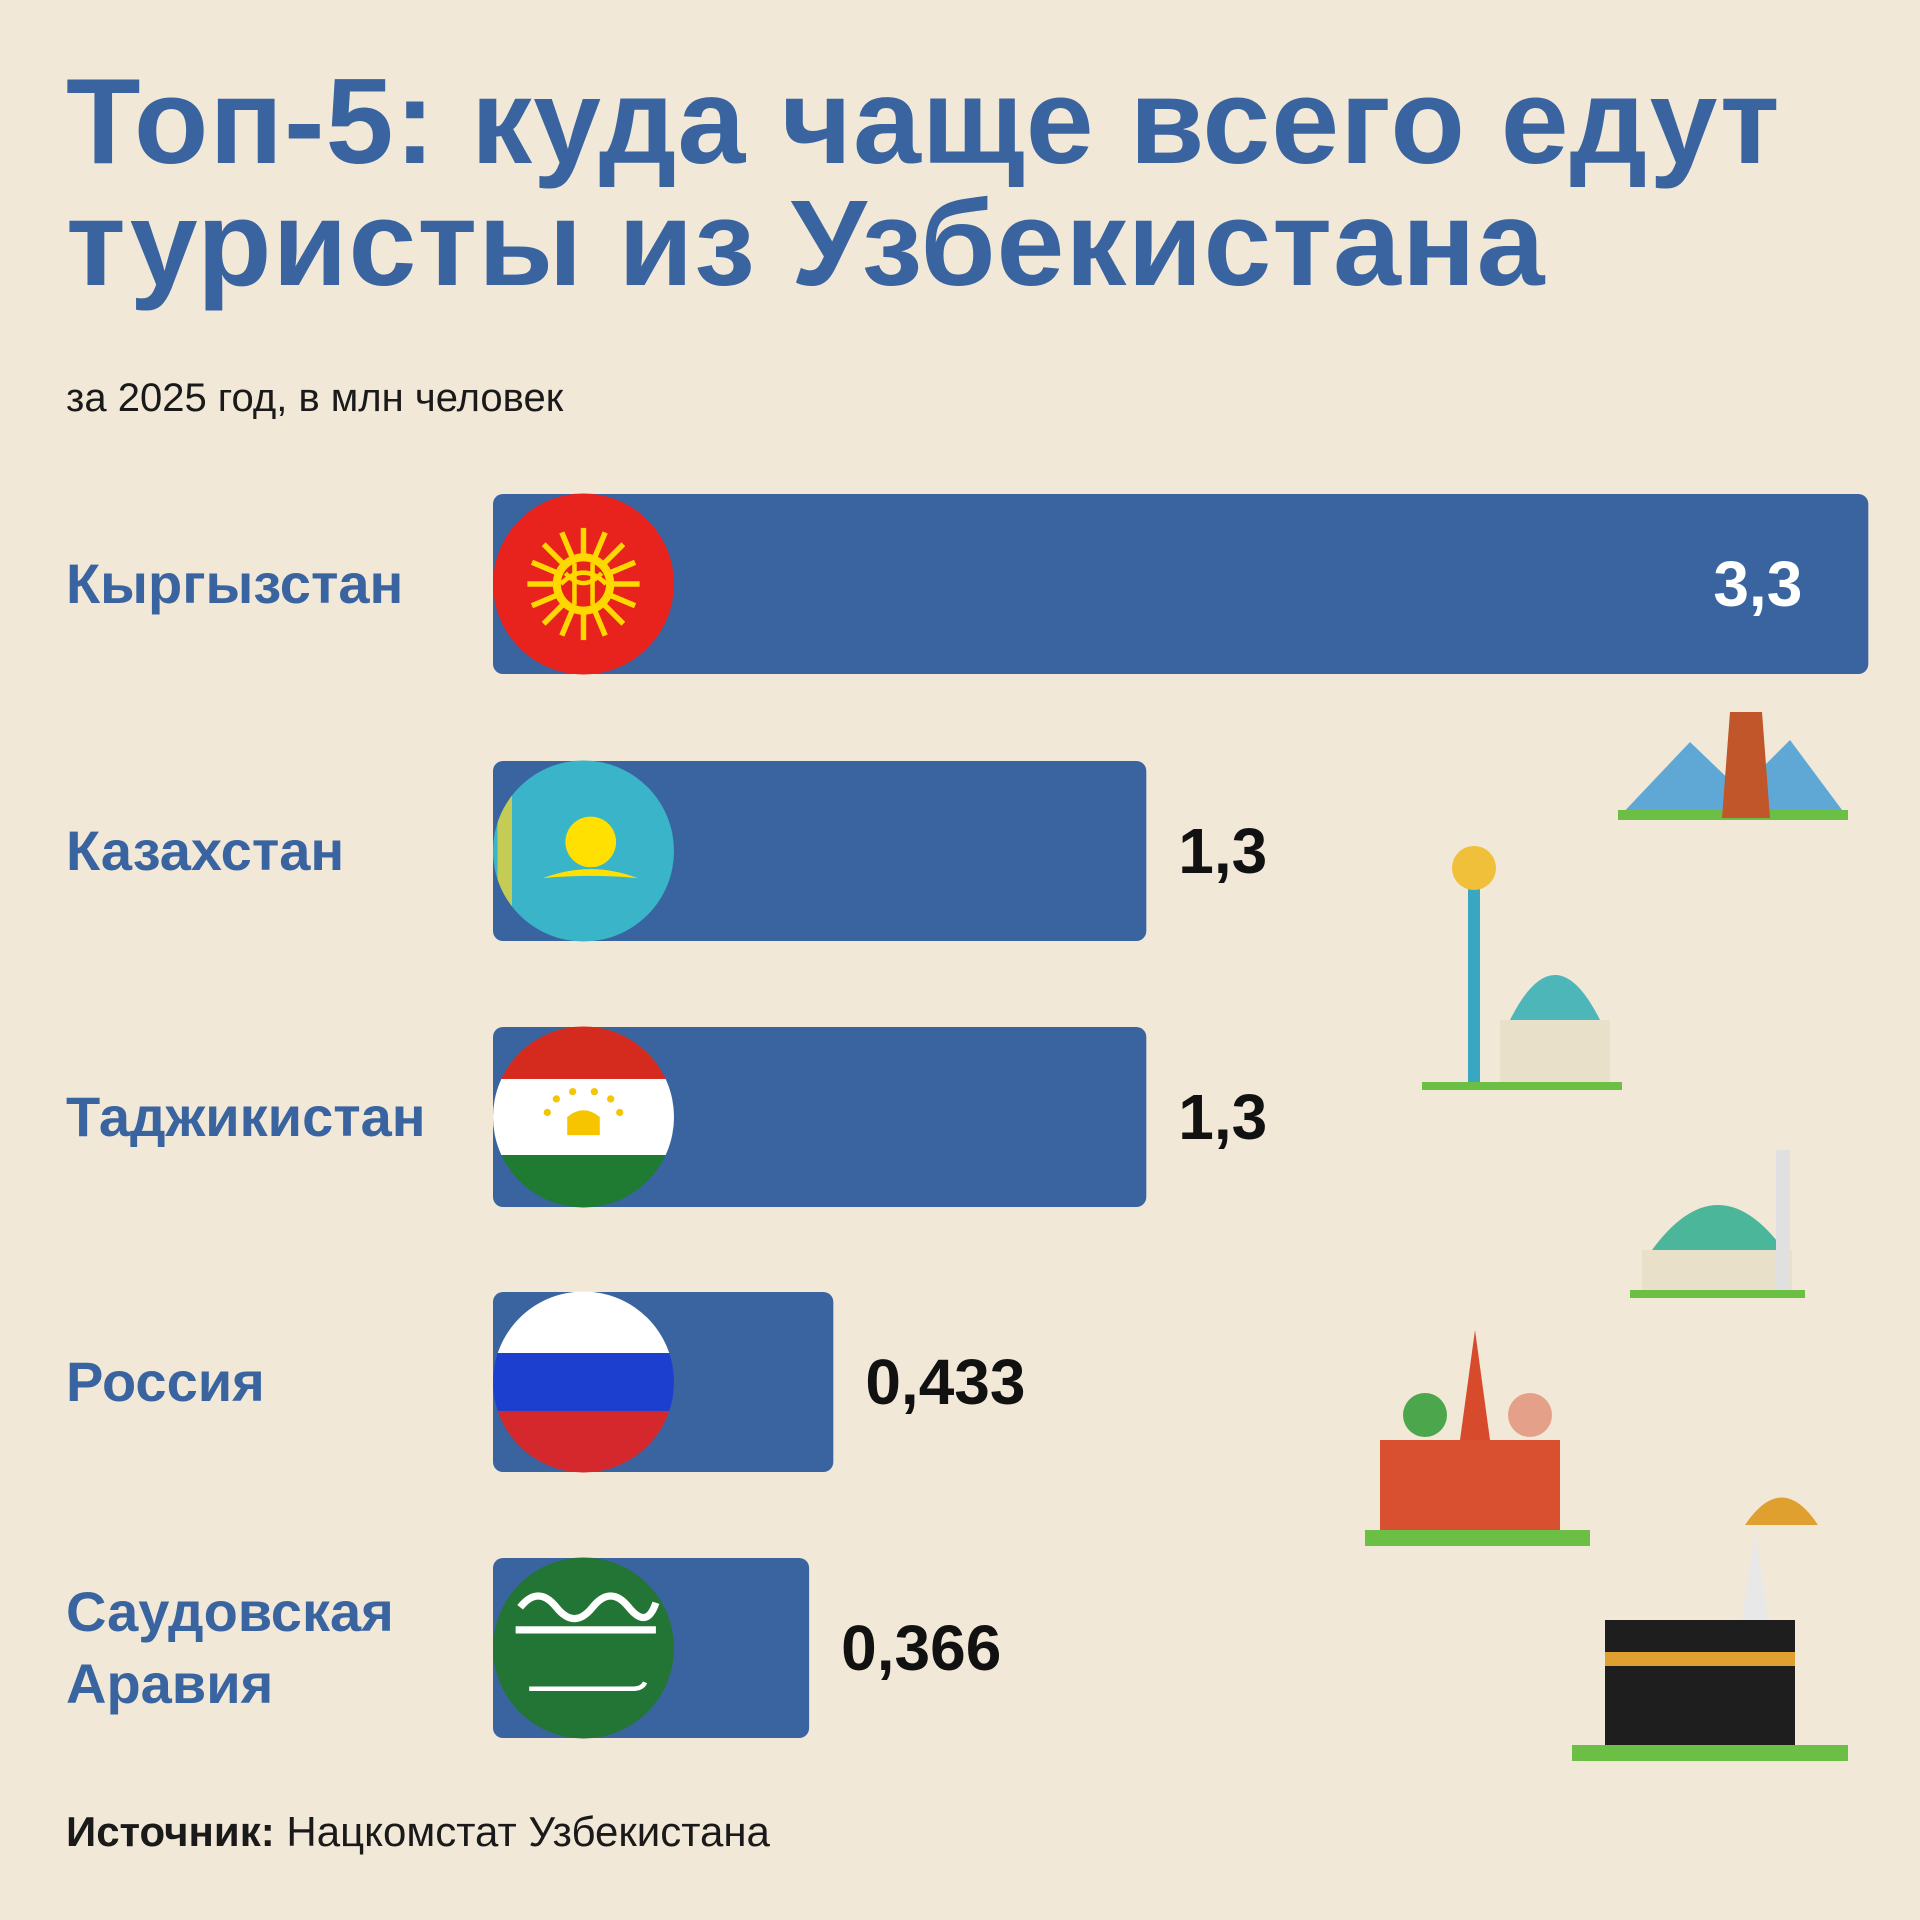 This screenshot has height=1920, width=1920. Describe the element at coordinates (1181, 584) in the screenshot. I see `bar` at that location.